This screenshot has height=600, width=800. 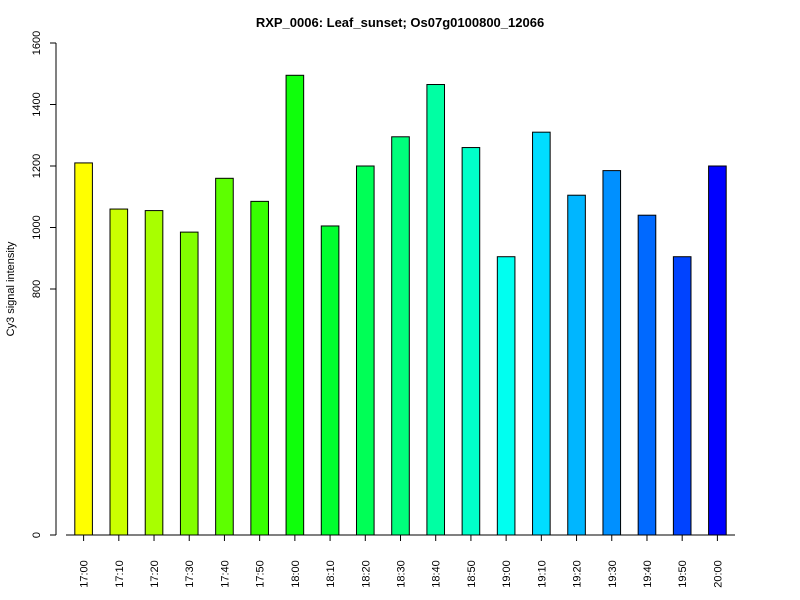 What do you see at coordinates (85, 574) in the screenshot?
I see `x-tick-label: 17:00` at bounding box center [85, 574].